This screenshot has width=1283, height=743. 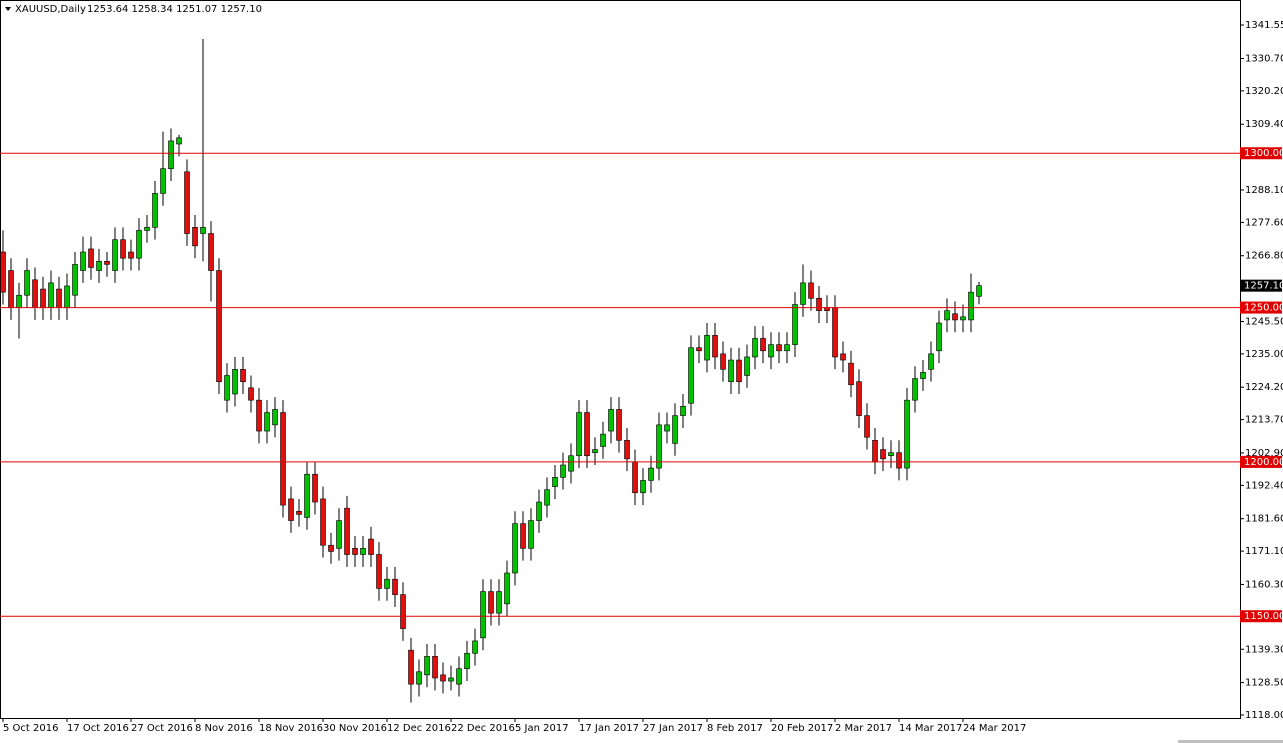 What do you see at coordinates (1230, 741) in the screenshot?
I see `scrollbar` at bounding box center [1230, 741].